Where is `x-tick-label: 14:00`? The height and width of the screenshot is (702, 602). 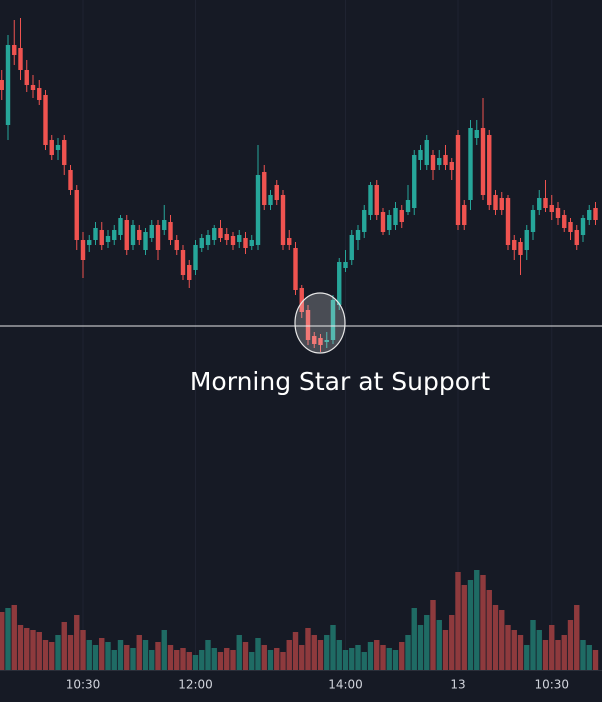 x-tick-label: 14:00 is located at coordinates (345, 685).